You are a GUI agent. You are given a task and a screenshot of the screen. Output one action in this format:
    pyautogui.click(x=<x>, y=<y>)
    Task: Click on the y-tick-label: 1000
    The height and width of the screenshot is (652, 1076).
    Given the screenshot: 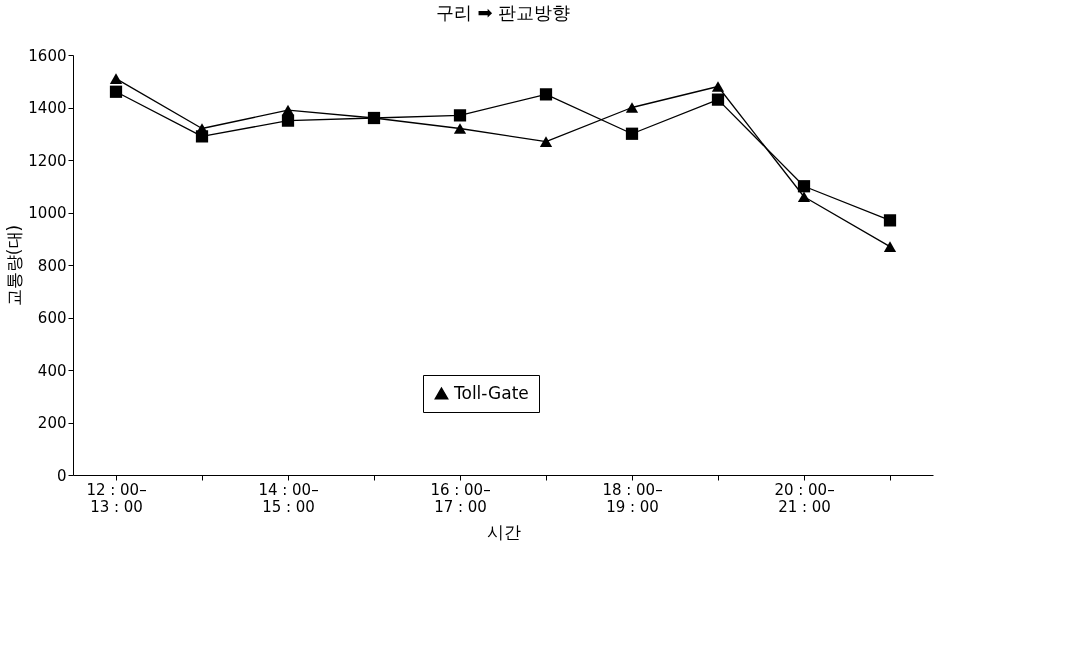 What is the action you would take?
    pyautogui.click(x=47, y=213)
    